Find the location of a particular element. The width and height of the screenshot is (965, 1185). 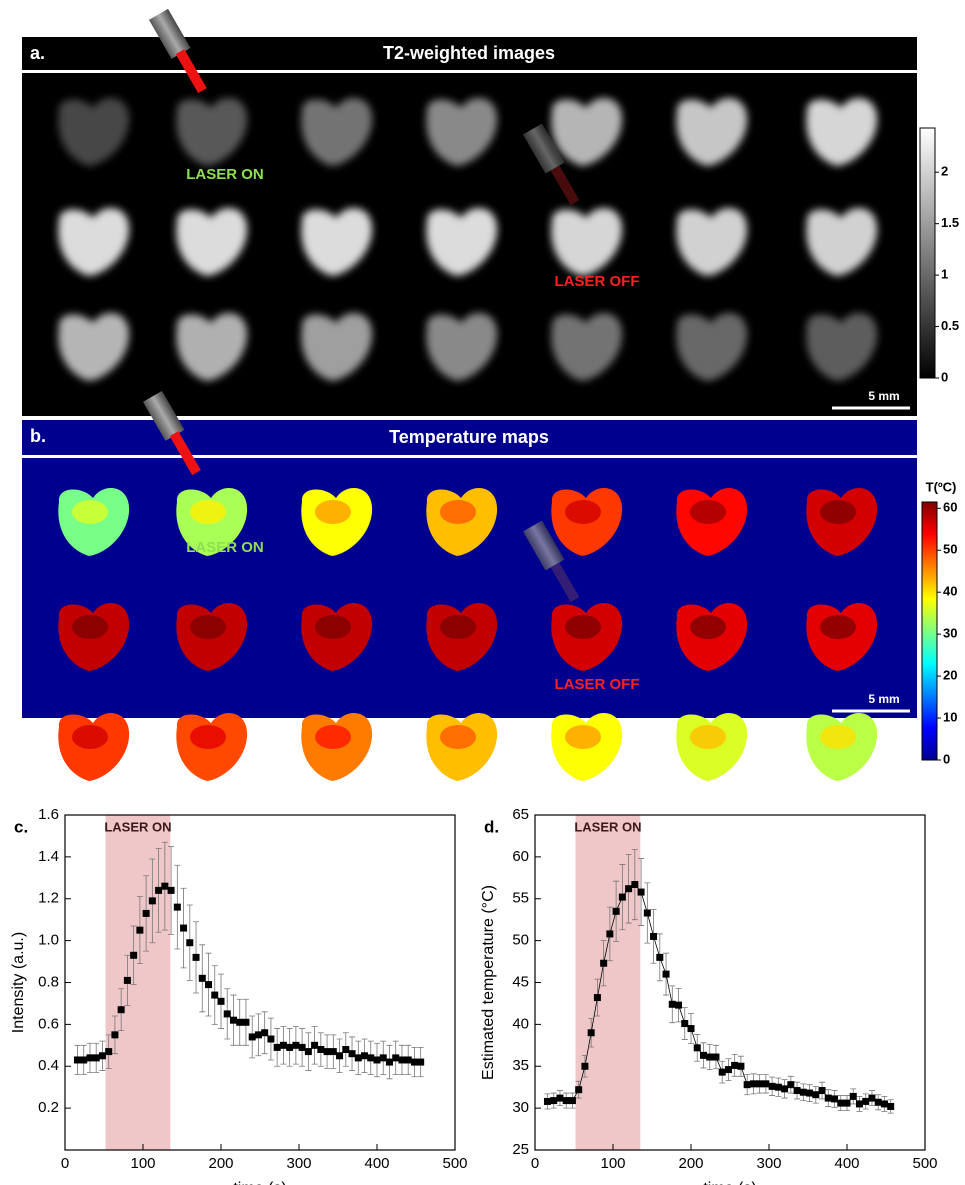

y-tick-label: 40 is located at coordinates (520, 1023).